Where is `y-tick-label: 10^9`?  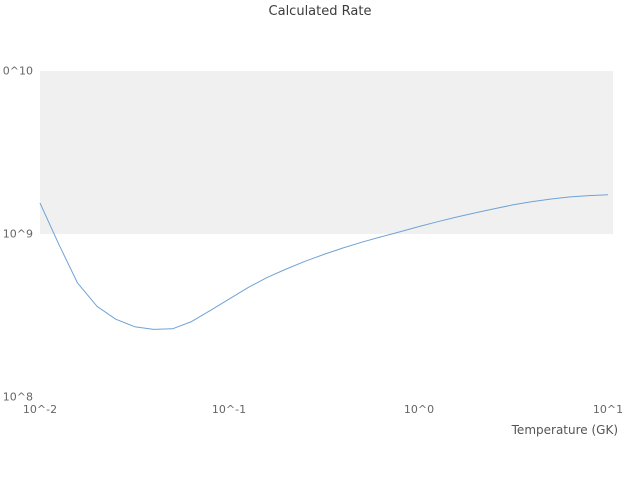 y-tick-label: 10^9 is located at coordinates (17, 234).